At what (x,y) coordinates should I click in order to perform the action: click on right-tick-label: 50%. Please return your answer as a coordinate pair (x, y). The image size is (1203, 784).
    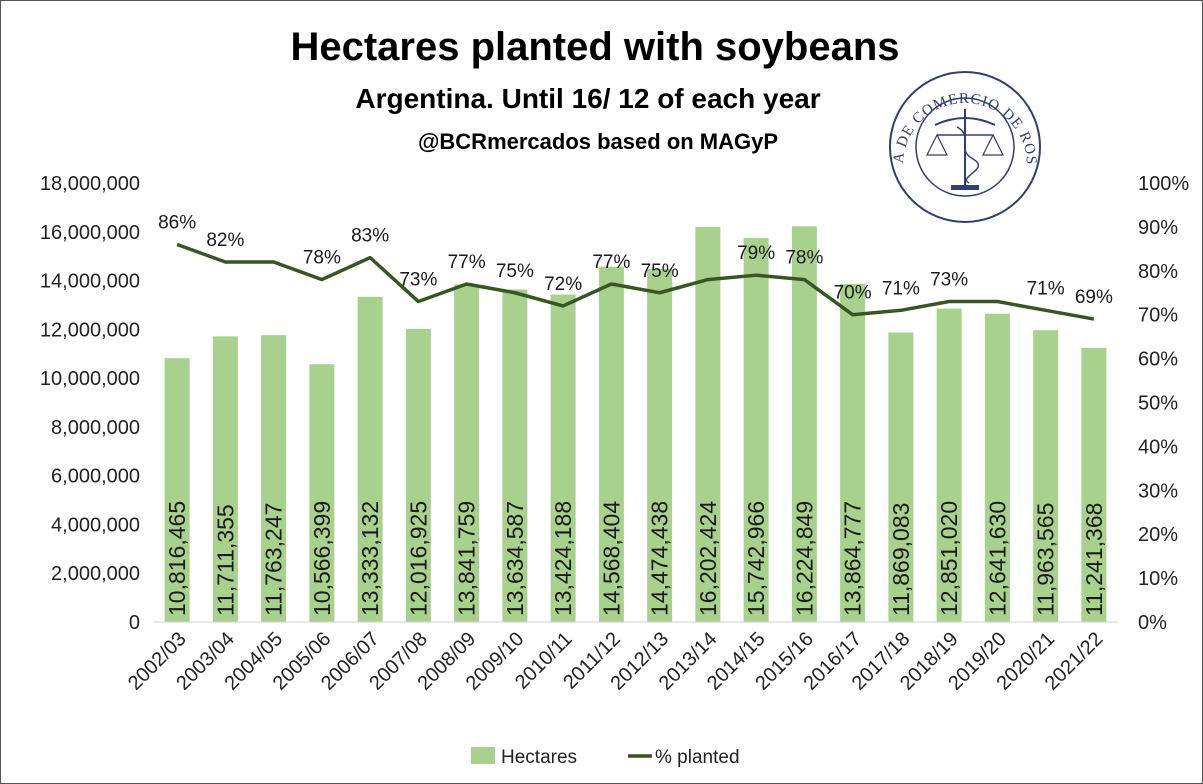
    Looking at the image, I should click on (1158, 404).